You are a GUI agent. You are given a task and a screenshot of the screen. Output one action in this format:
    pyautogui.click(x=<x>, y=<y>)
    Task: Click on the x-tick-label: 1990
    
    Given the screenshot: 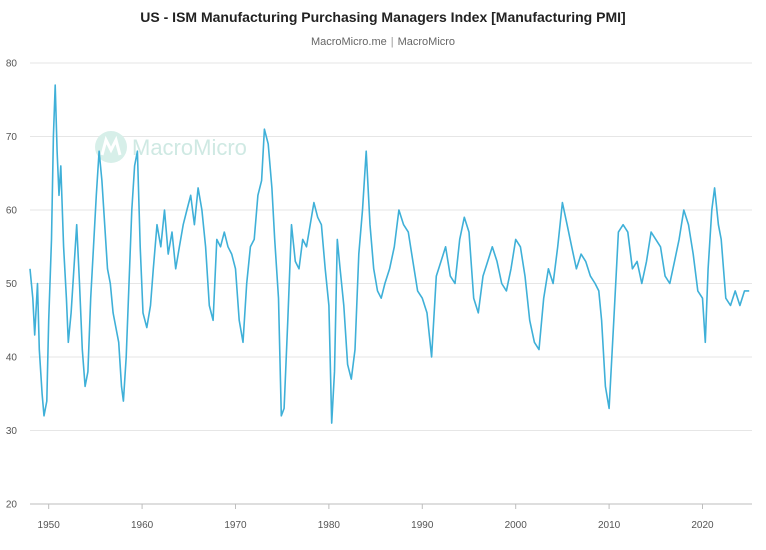 What is the action you would take?
    pyautogui.click(x=422, y=525)
    